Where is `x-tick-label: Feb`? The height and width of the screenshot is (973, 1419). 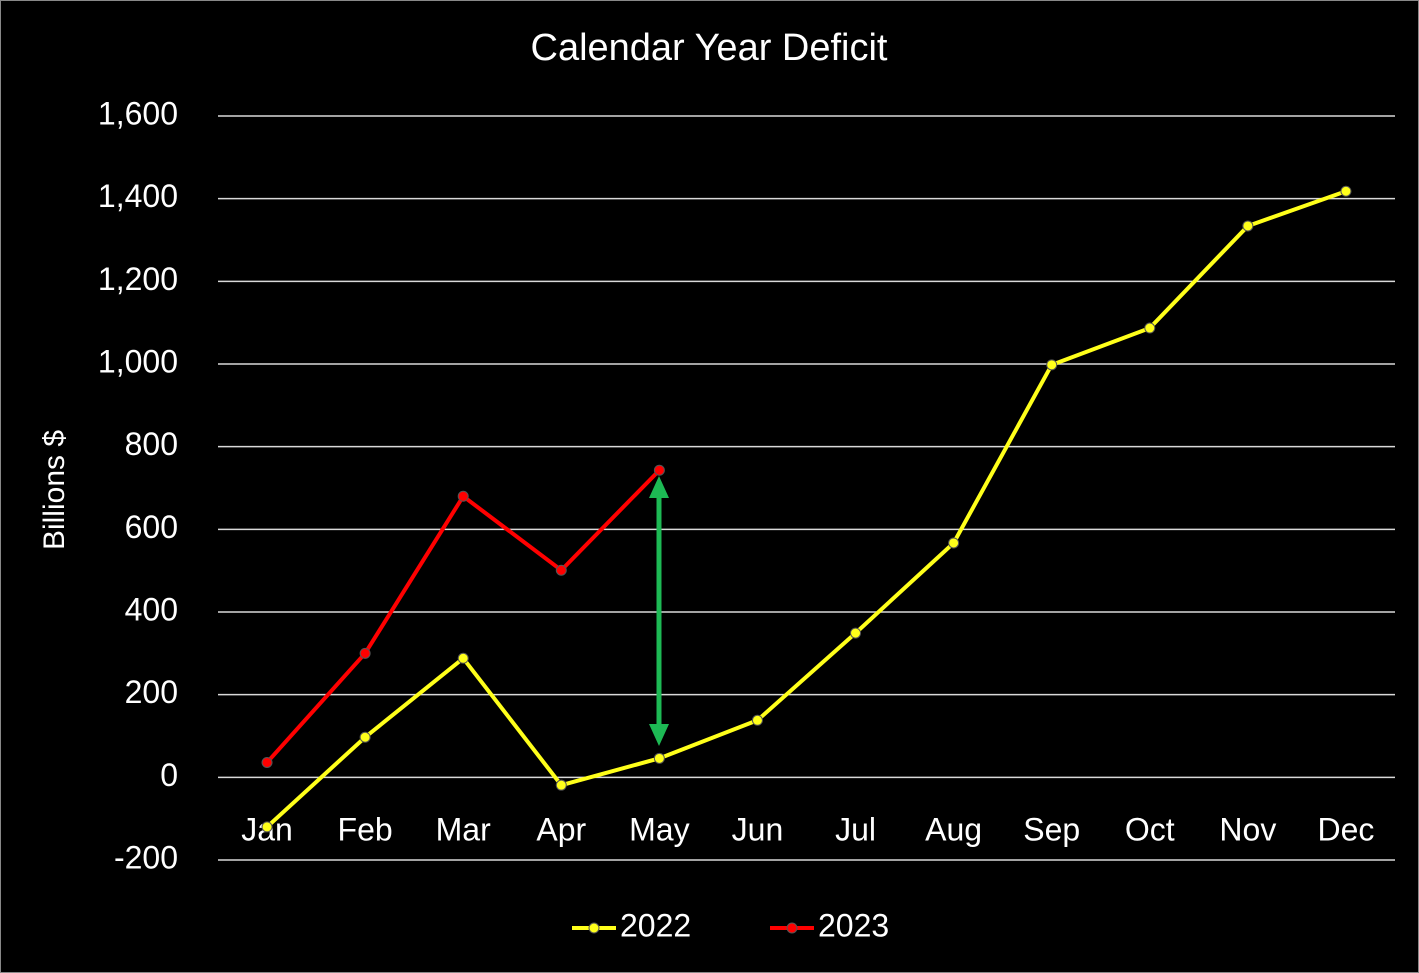
x-tick-label: Feb is located at coordinates (365, 829).